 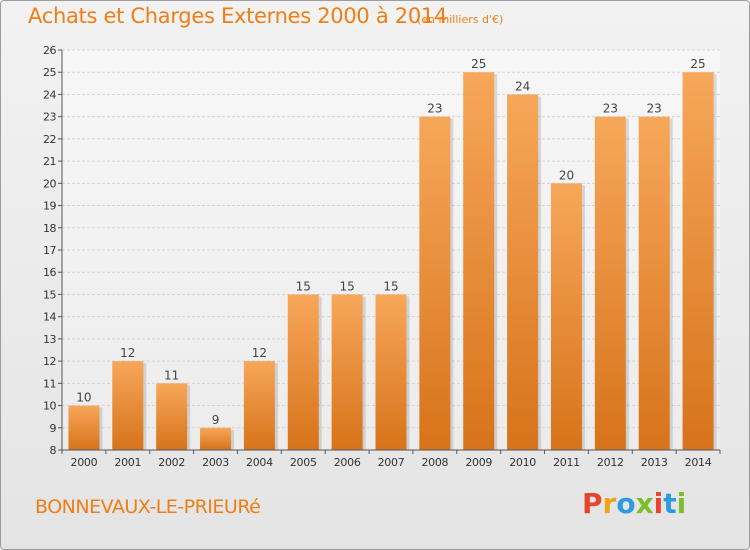 What do you see at coordinates (49, 94) in the screenshot?
I see `y-tick-label: 24` at bounding box center [49, 94].